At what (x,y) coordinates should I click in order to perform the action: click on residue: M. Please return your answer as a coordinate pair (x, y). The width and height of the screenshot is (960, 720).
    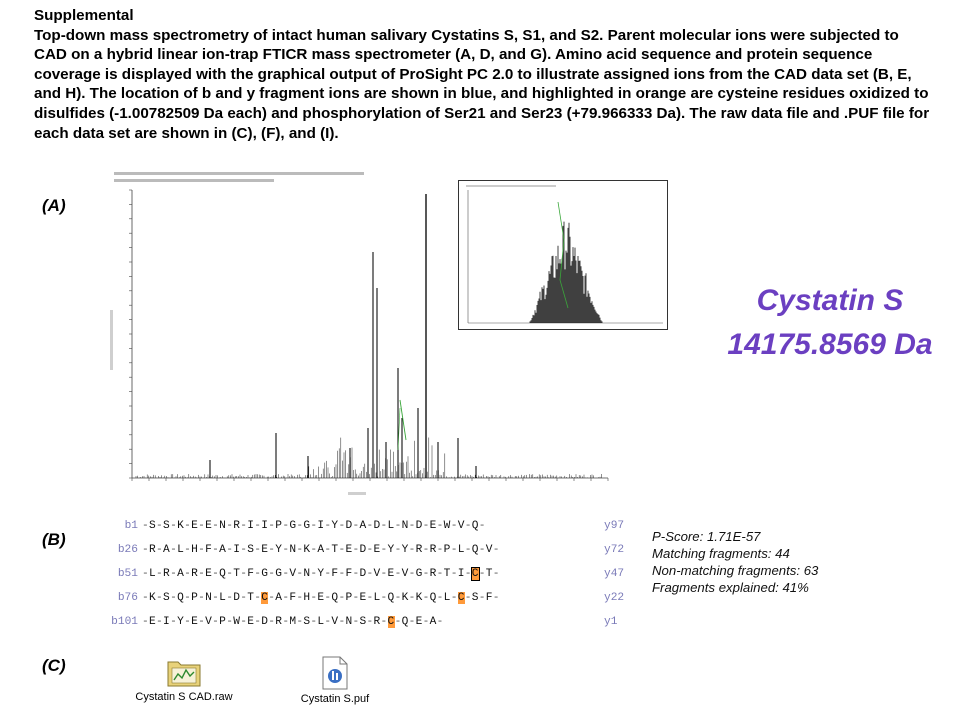
    Looking at the image, I should click on (293, 622).